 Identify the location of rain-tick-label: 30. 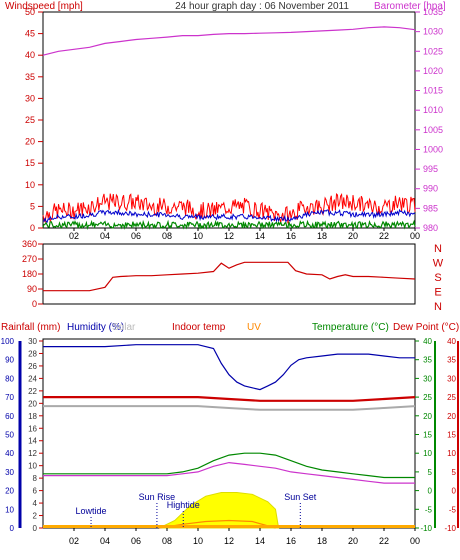
(32, 341).